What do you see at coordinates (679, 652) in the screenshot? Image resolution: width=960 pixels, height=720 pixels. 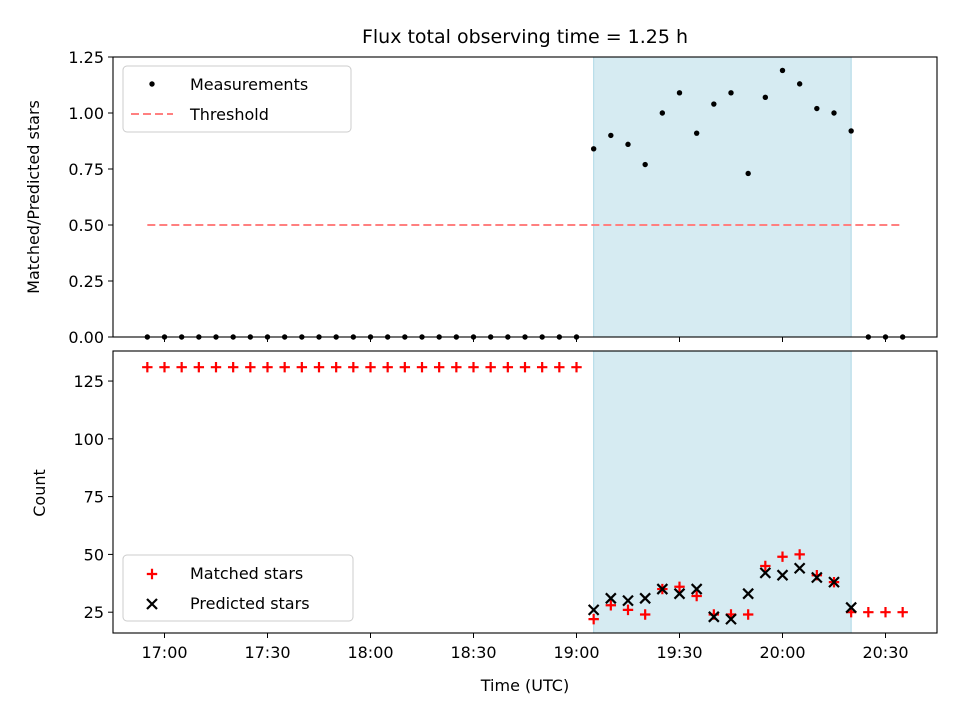 I see `x-tick-label: 19:30` at bounding box center [679, 652].